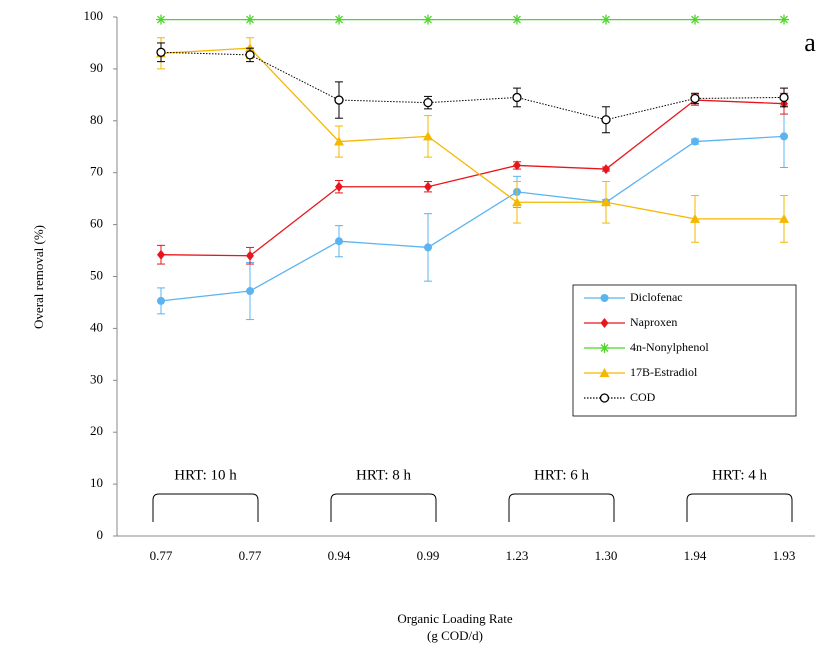 The width and height of the screenshot is (821, 654). Describe the element at coordinates (428, 555) in the screenshot. I see `x-tick-label: 0.99` at that location.